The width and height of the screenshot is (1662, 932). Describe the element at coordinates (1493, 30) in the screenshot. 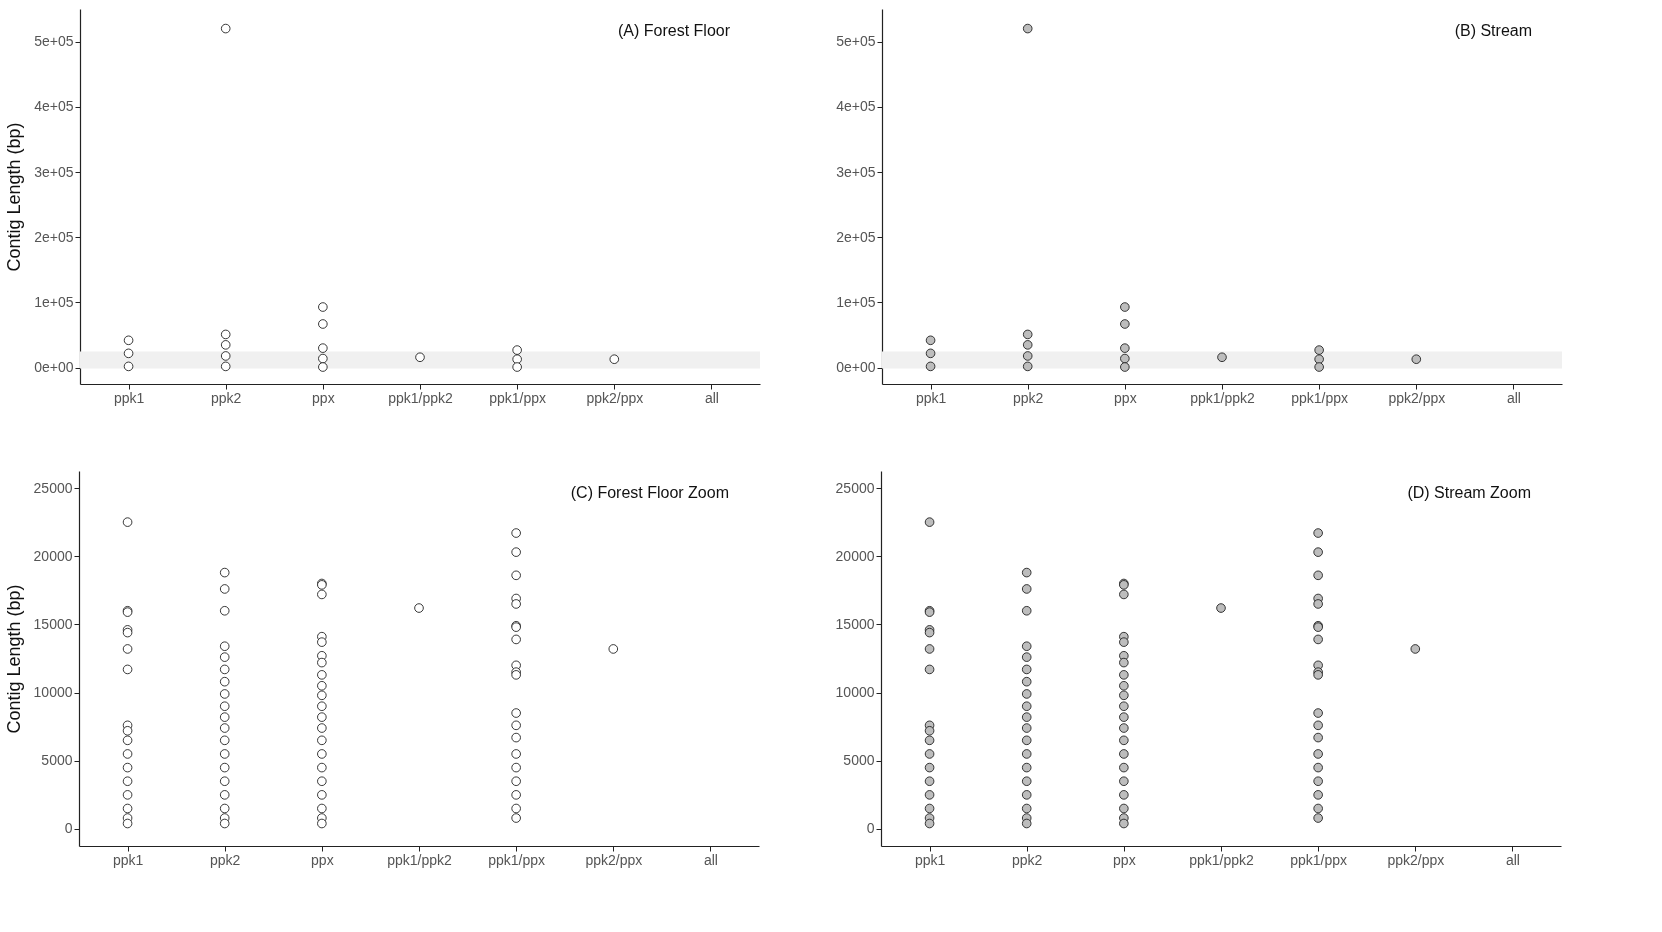

I see `text: (B) Stream` at that location.